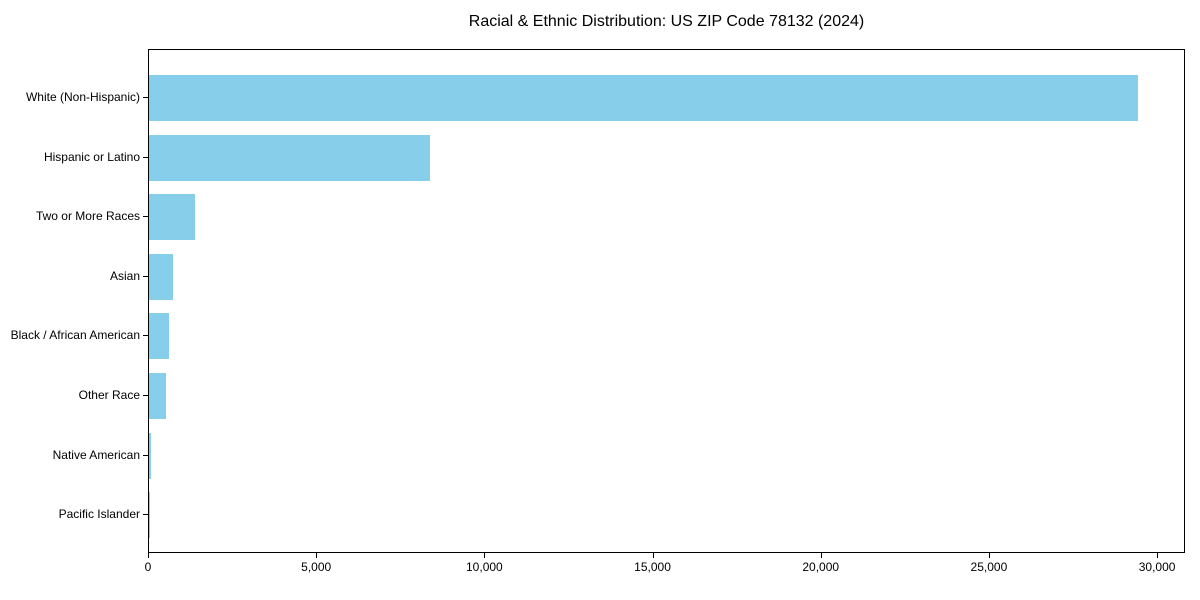  I want to click on bar-black-african-american, so click(159, 336).